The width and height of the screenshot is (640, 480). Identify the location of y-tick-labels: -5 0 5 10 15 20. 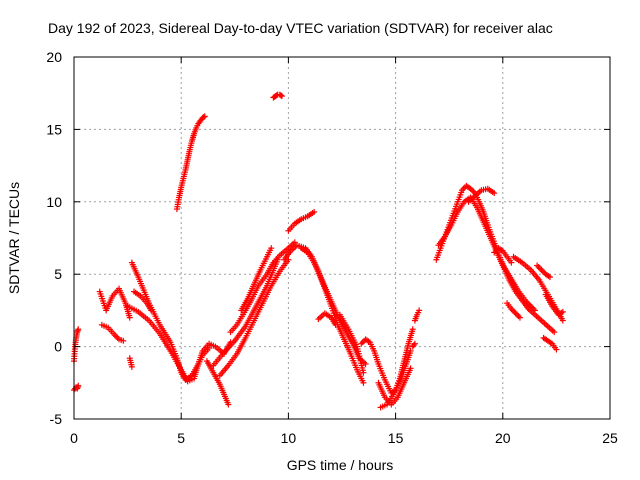
(54, 238).